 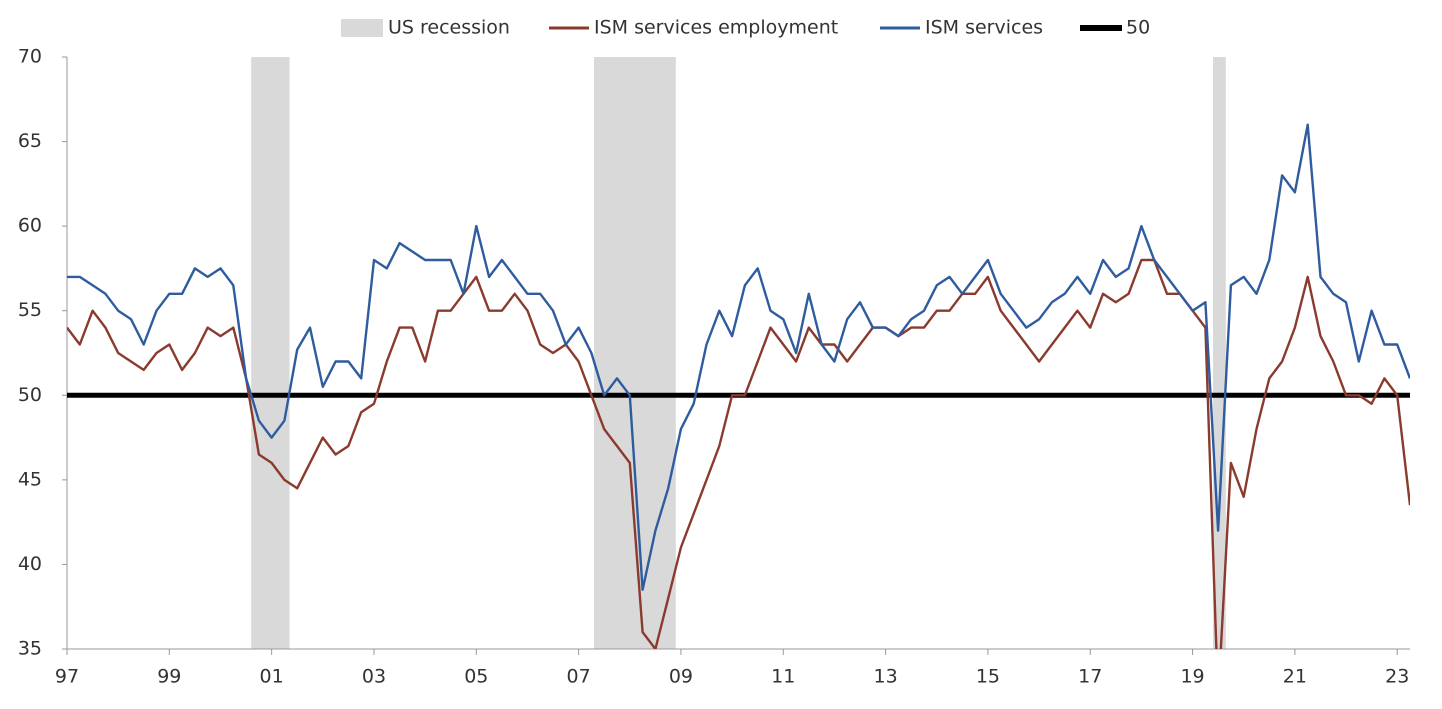 What do you see at coordinates (169, 677) in the screenshot?
I see `x-tick-label: 99` at bounding box center [169, 677].